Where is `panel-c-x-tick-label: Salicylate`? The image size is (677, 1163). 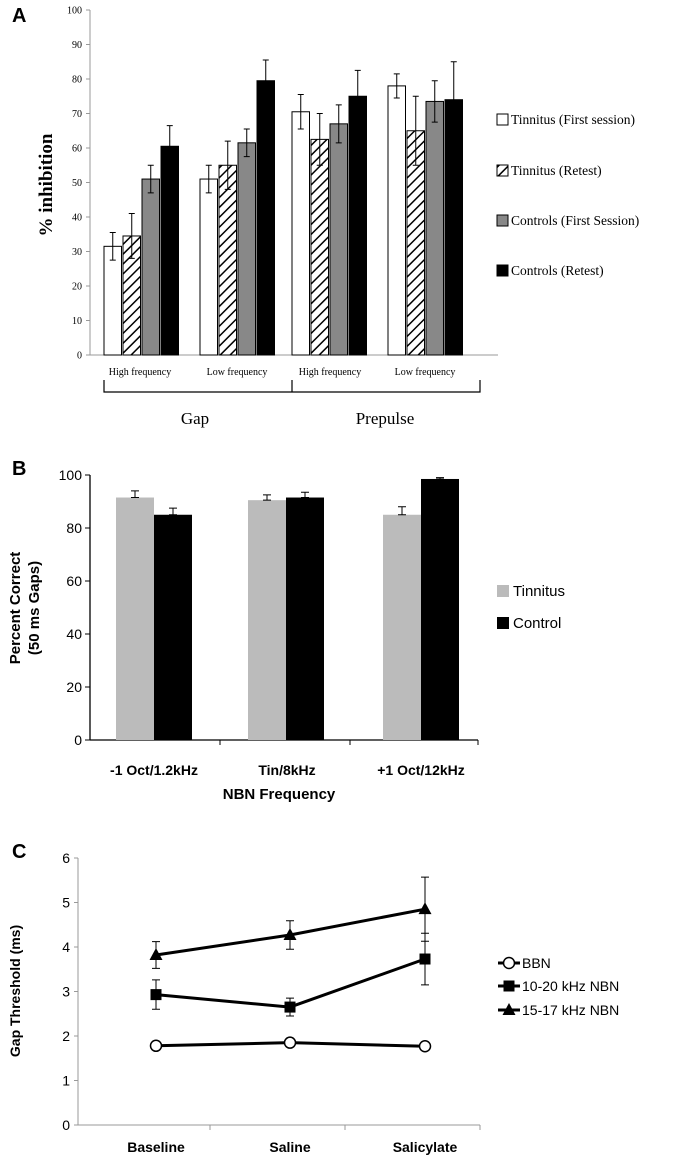
panel-c-x-tick-label: Salicylate is located at coordinates (425, 1147).